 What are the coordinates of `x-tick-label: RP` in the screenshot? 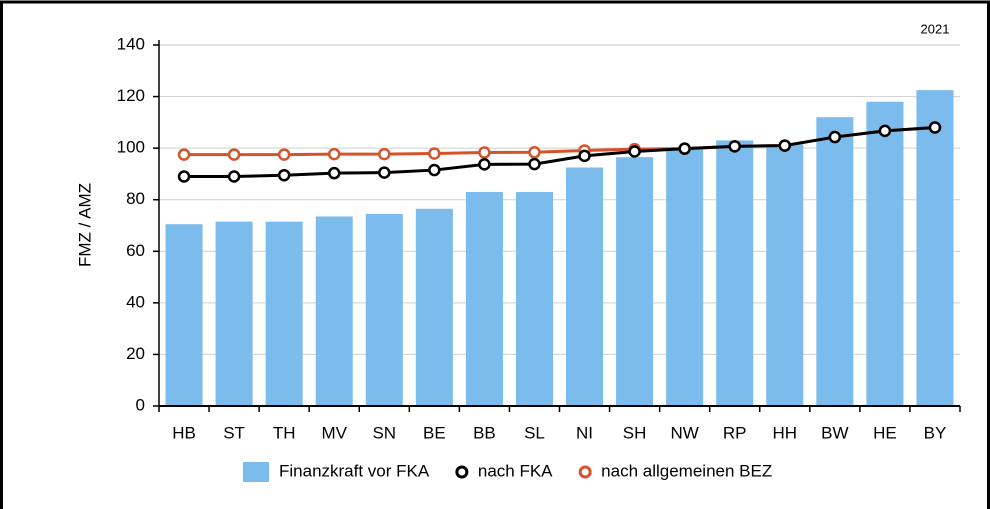 It's located at (735, 432).